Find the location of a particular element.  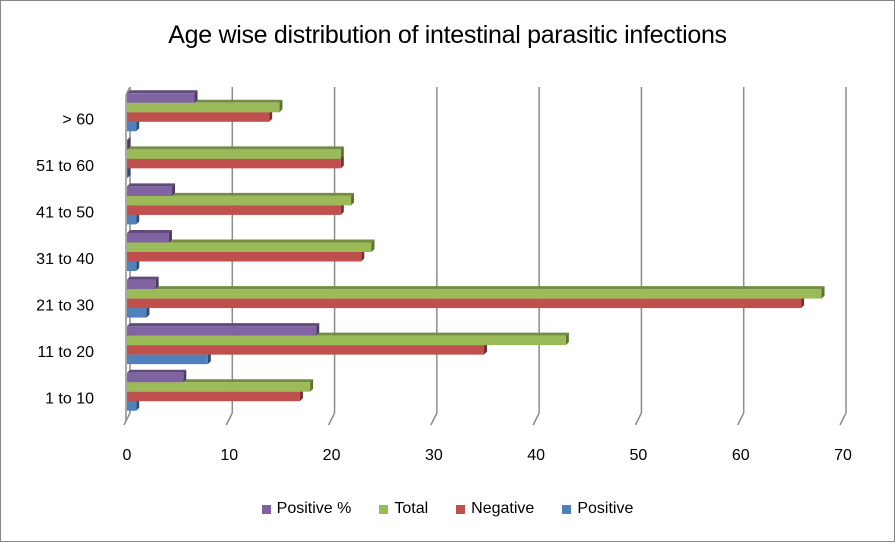

legend-item: Negative is located at coordinates (495, 509).